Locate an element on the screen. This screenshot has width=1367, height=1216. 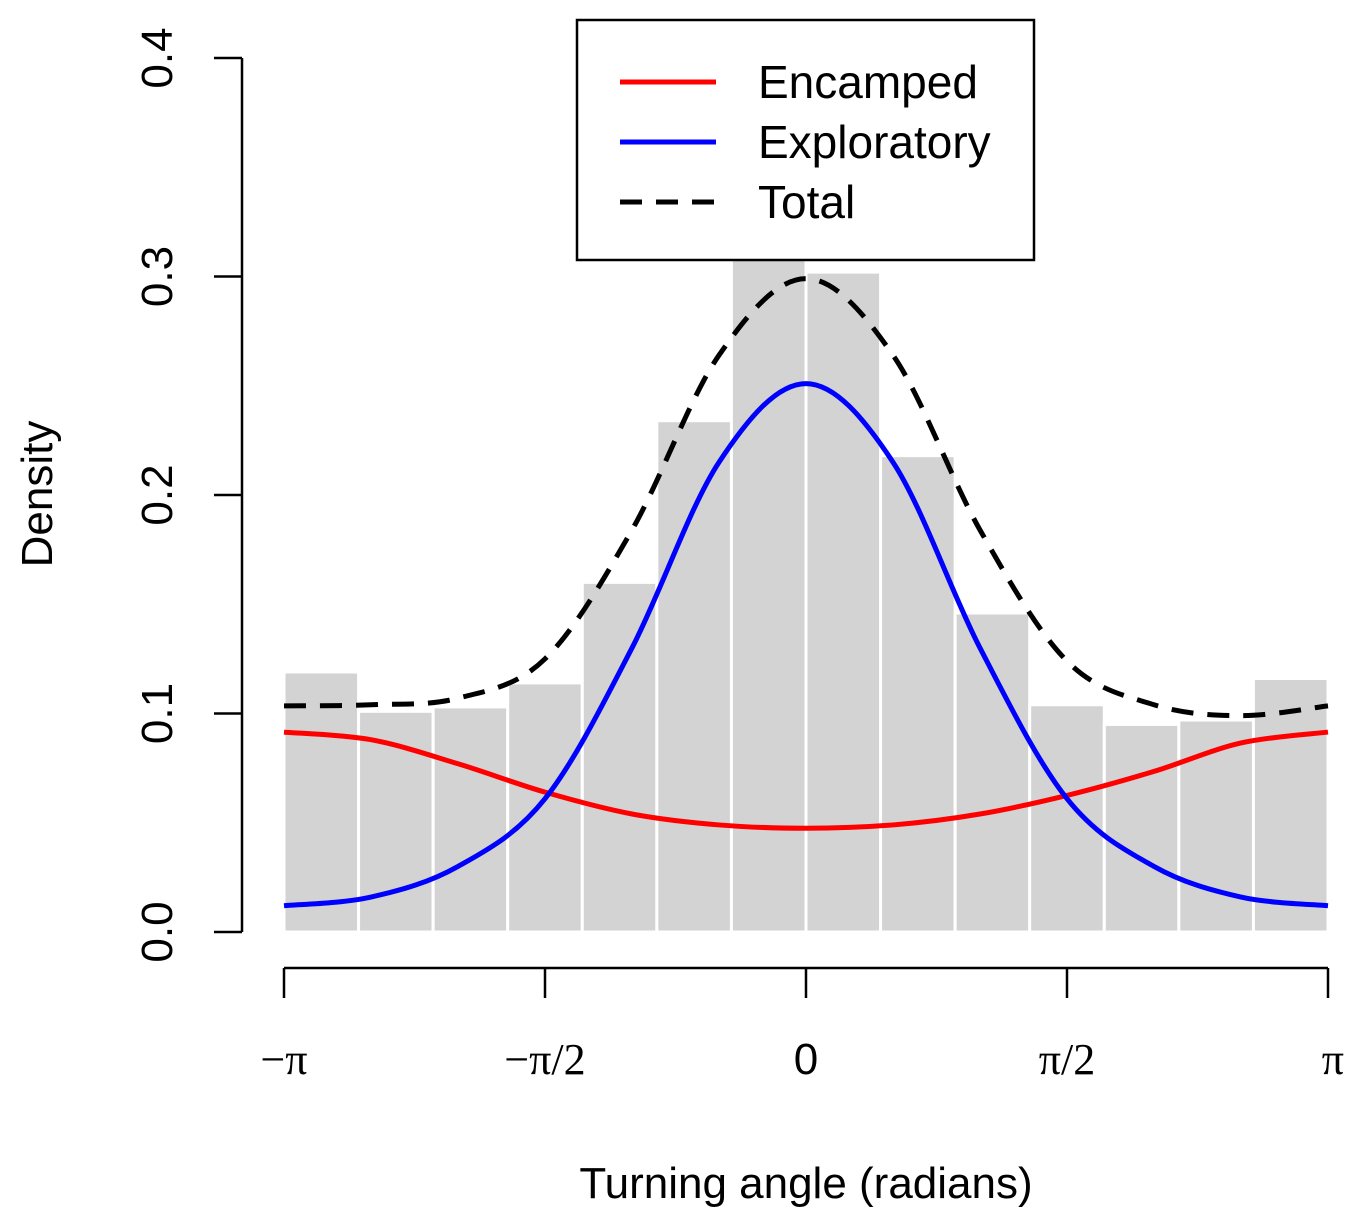
x-tick-label: π/2 is located at coordinates (1067, 1059).